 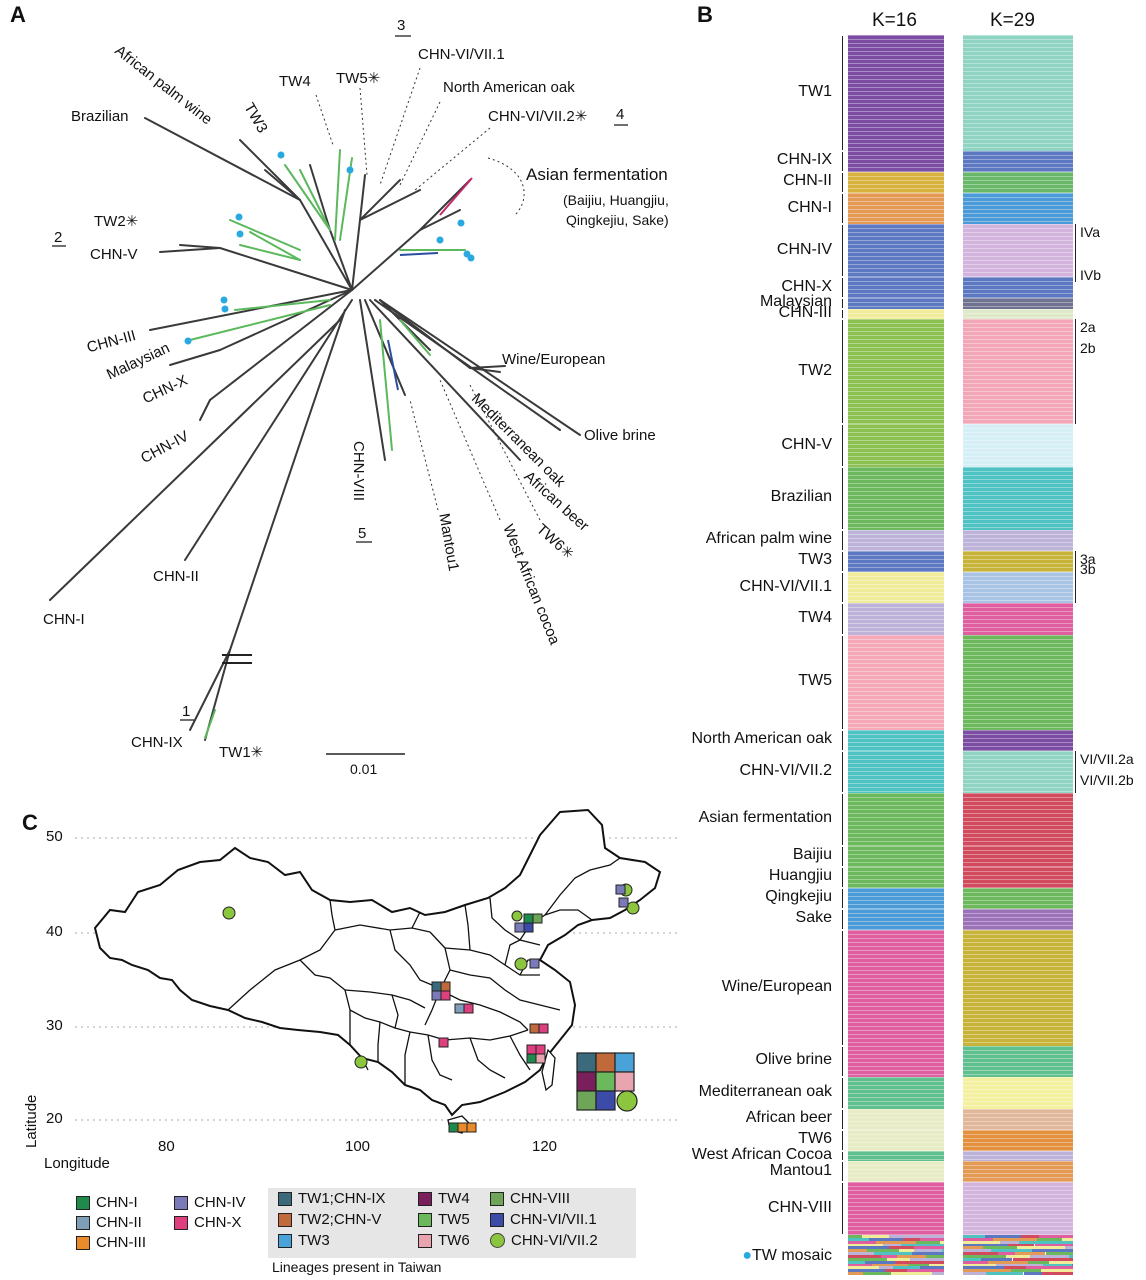 I want to click on side-label-ivb: IVb, so click(x=1088, y=274).